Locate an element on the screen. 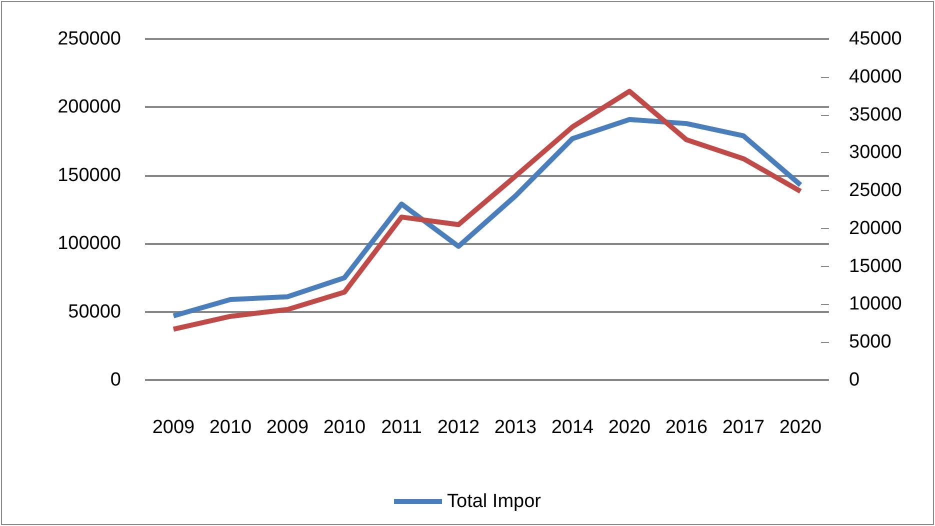  y2-tick-label: 45000 is located at coordinates (875, 39).